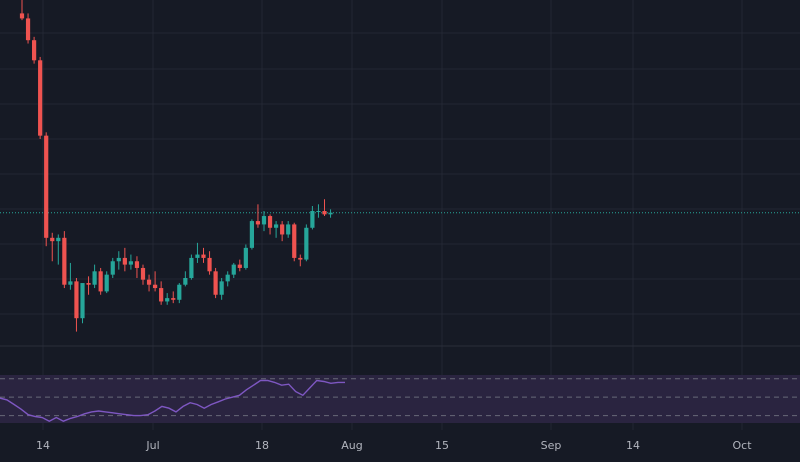 This screenshot has height=462, width=800. I want to click on x-tick-label: Aug, so click(351, 445).